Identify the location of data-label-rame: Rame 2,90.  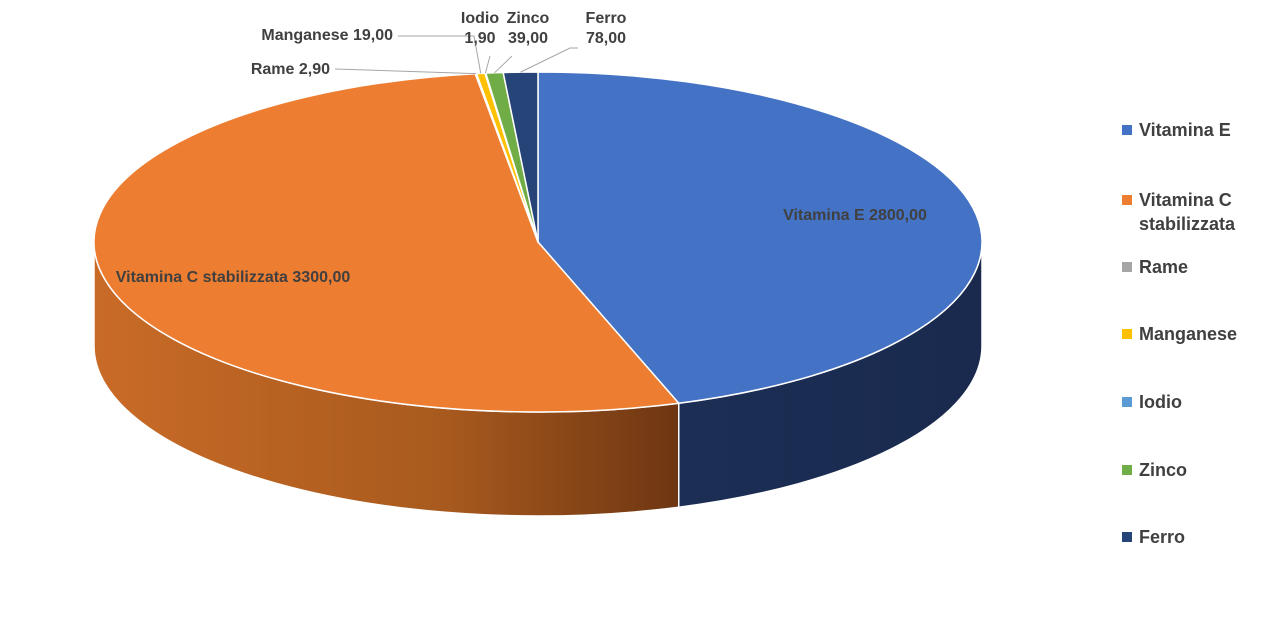
(290, 69).